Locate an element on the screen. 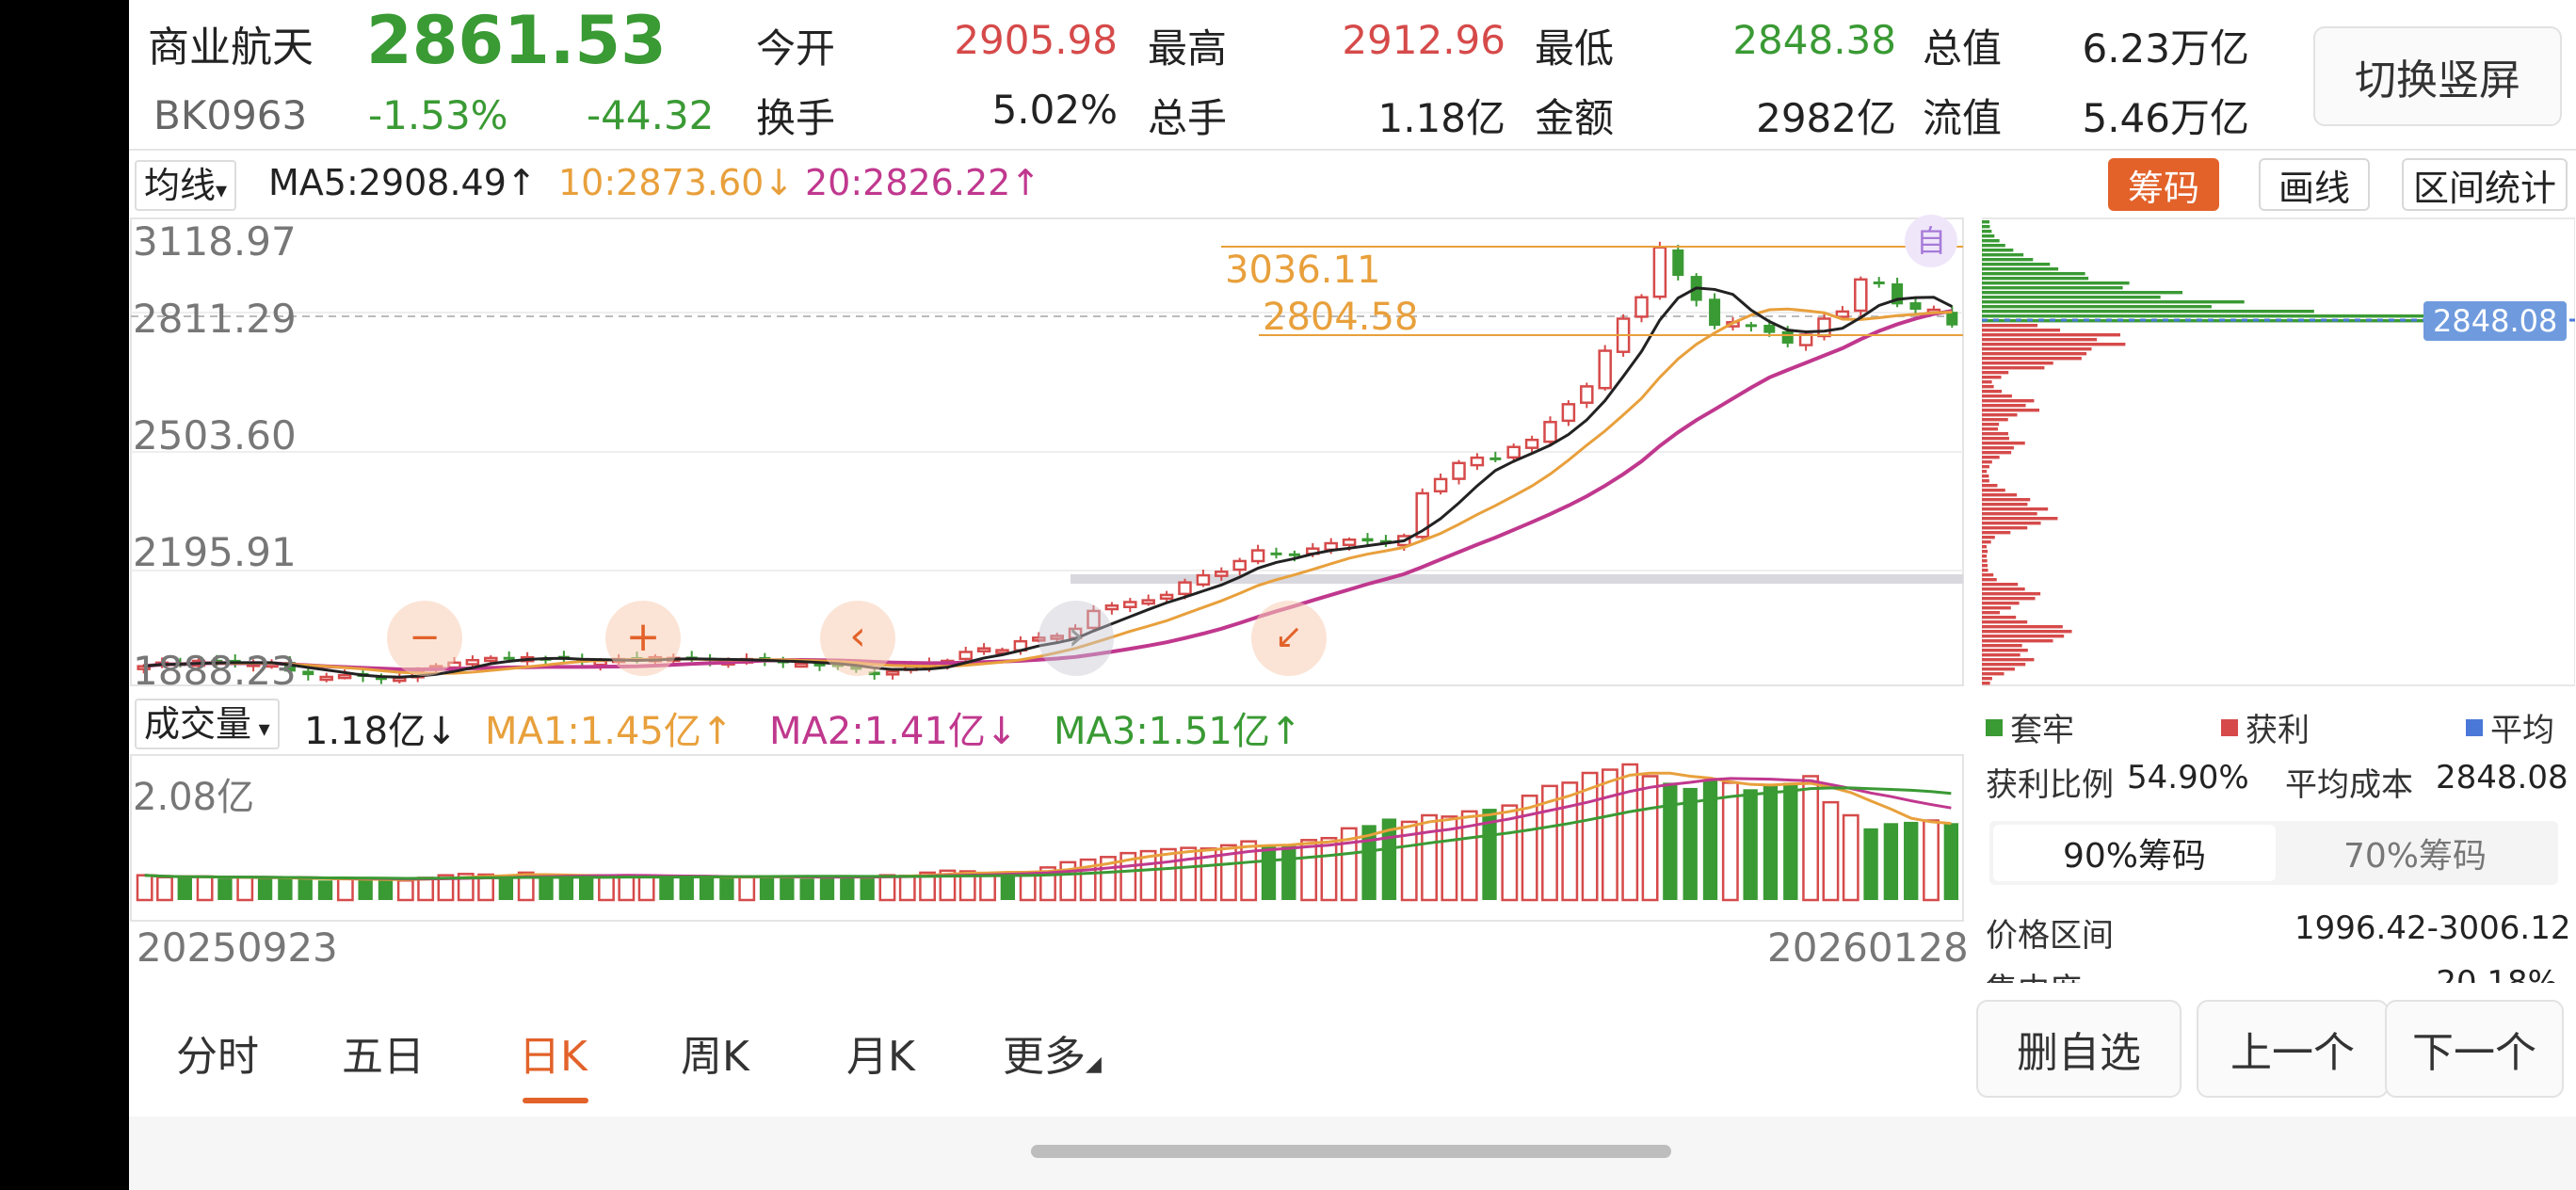  volume-ma3-line is located at coordinates (1048, 833).